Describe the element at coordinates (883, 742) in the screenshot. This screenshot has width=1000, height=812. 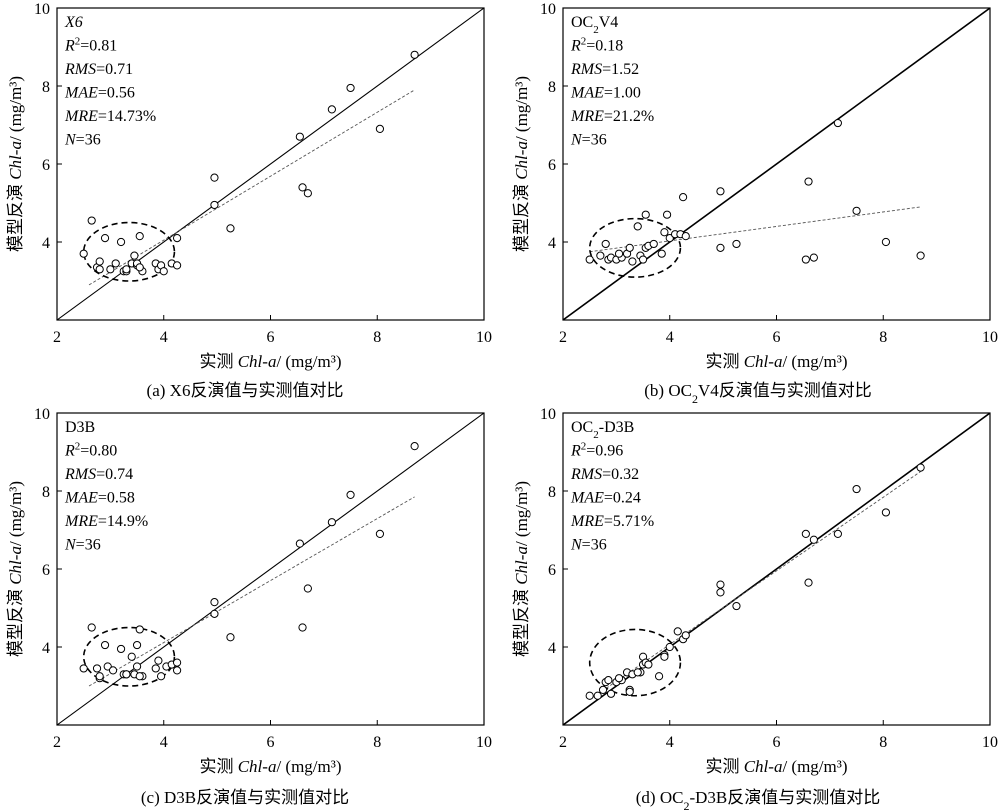
I see `x-tick-label: 8` at that location.